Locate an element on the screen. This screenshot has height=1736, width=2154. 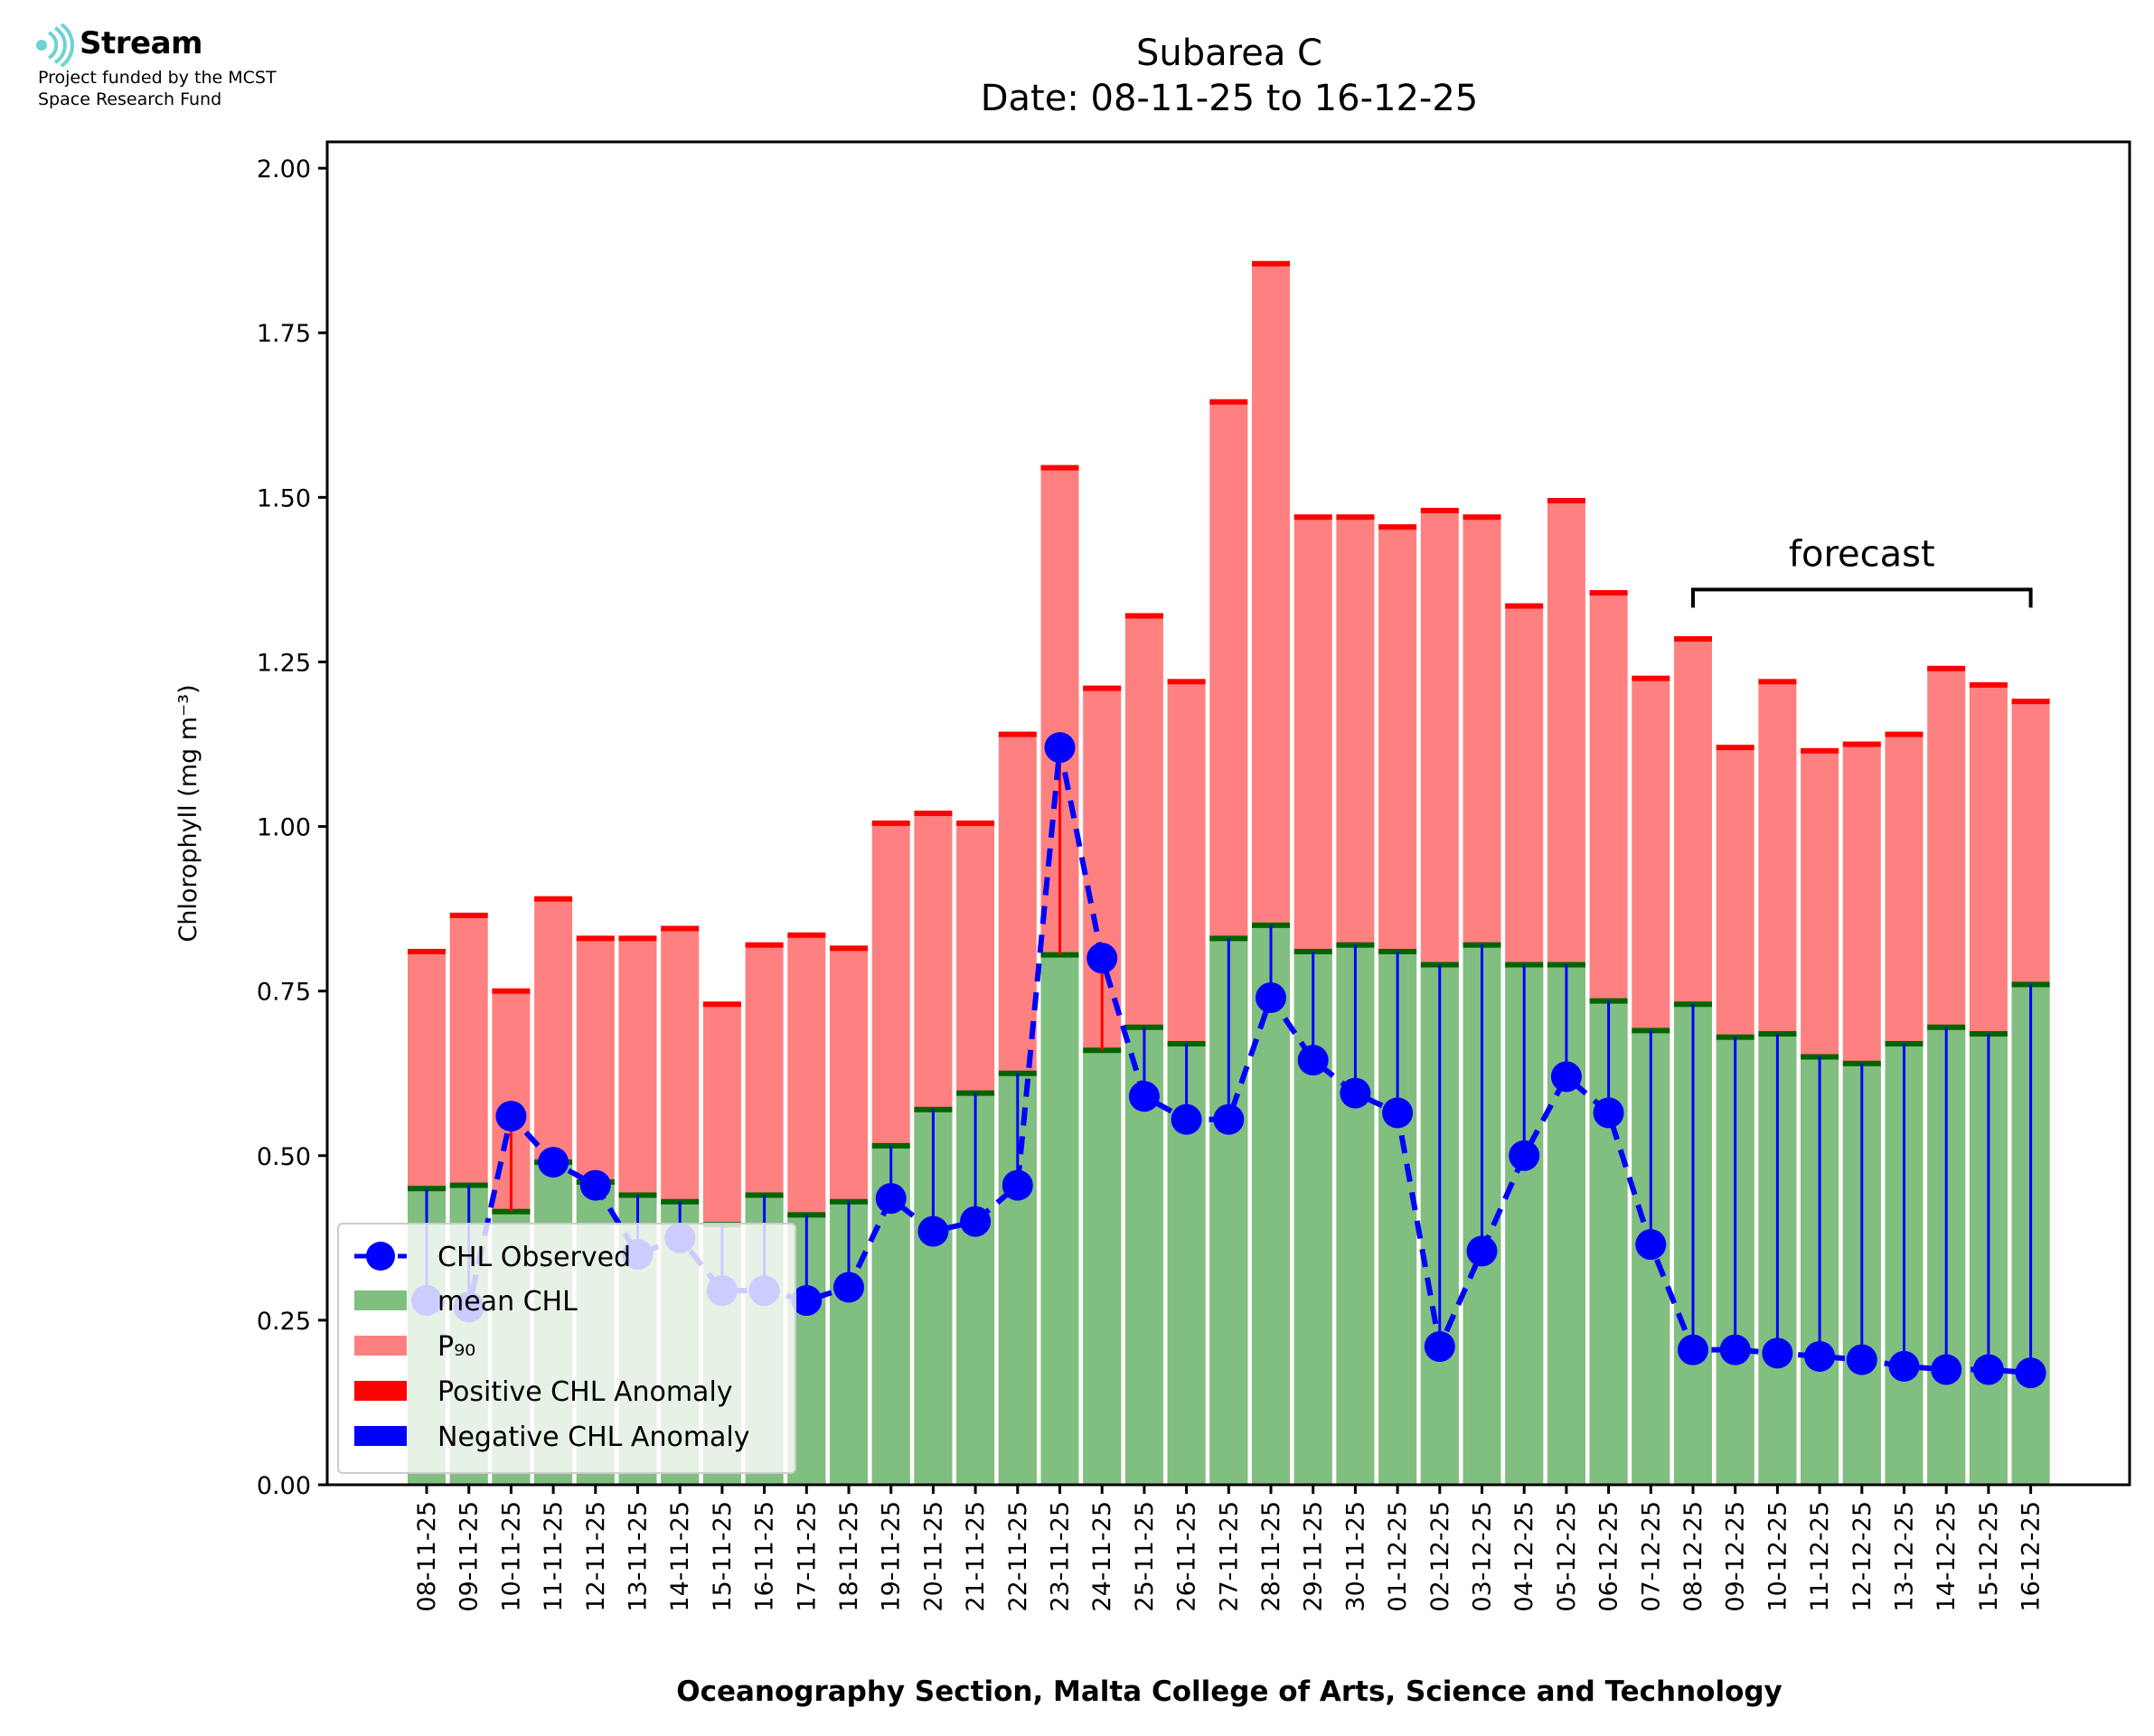
x-tick-label: 09-12-25 is located at coordinates (1736, 1556).